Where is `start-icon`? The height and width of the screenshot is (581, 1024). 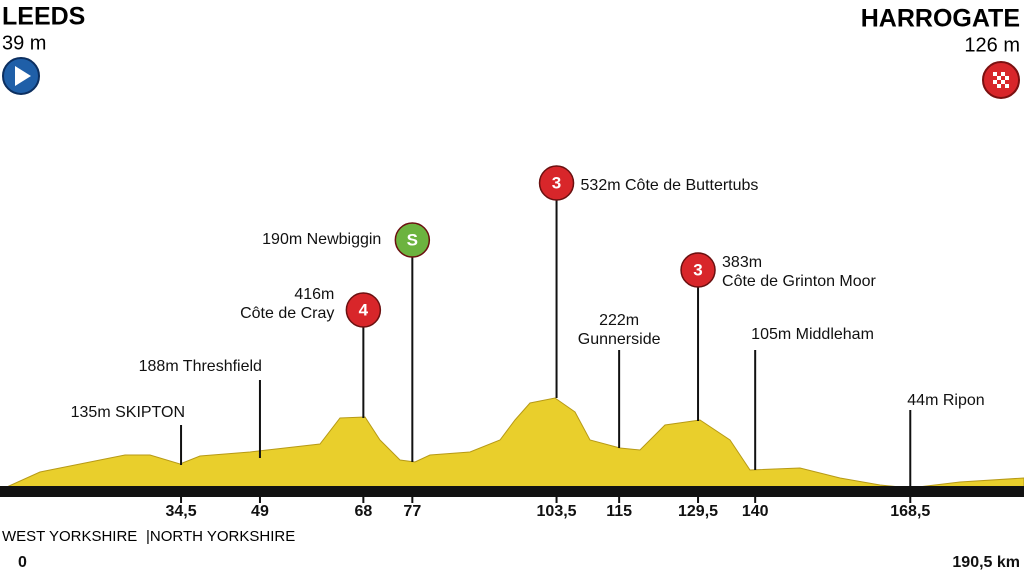 start-icon is located at coordinates (21, 76).